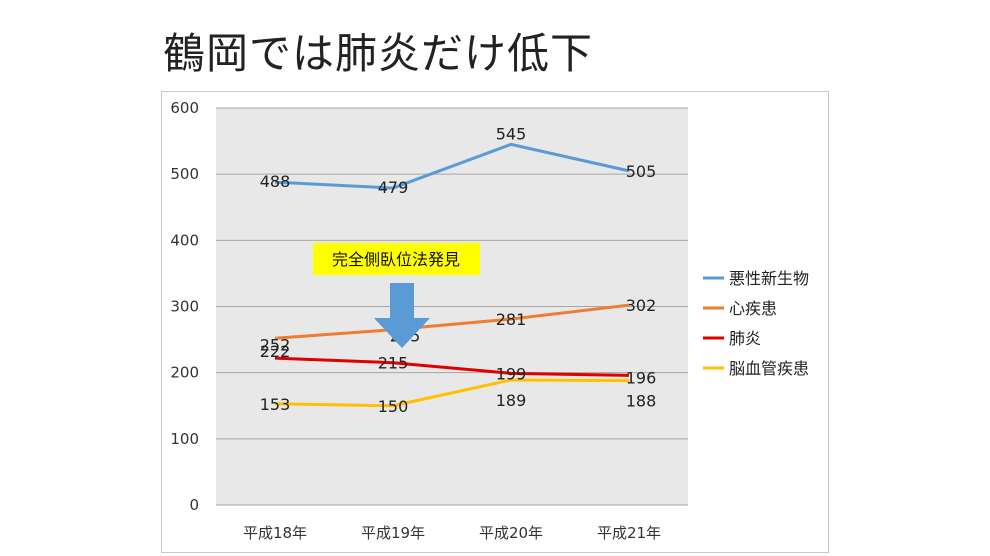 This screenshot has width=990, height=556. Describe the element at coordinates (641, 377) in the screenshot. I see `data-label: 196` at that location.